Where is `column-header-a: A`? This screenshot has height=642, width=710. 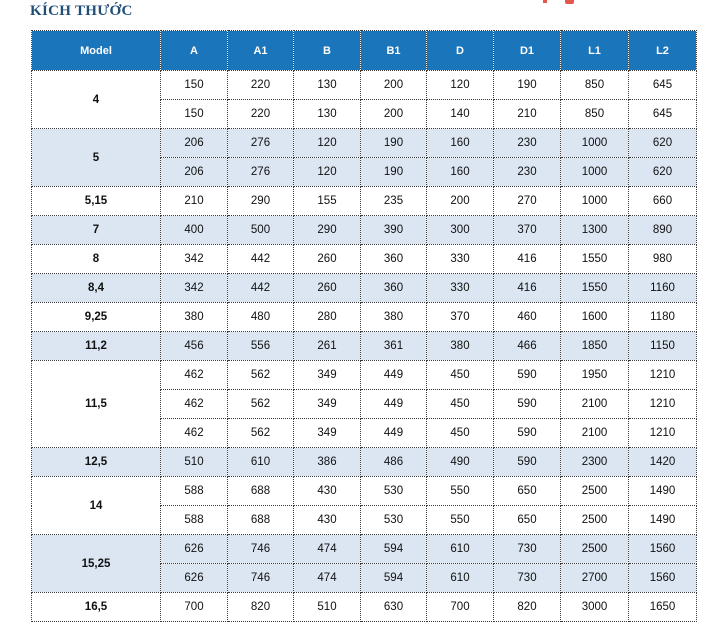
column-header-a: A is located at coordinates (194, 50).